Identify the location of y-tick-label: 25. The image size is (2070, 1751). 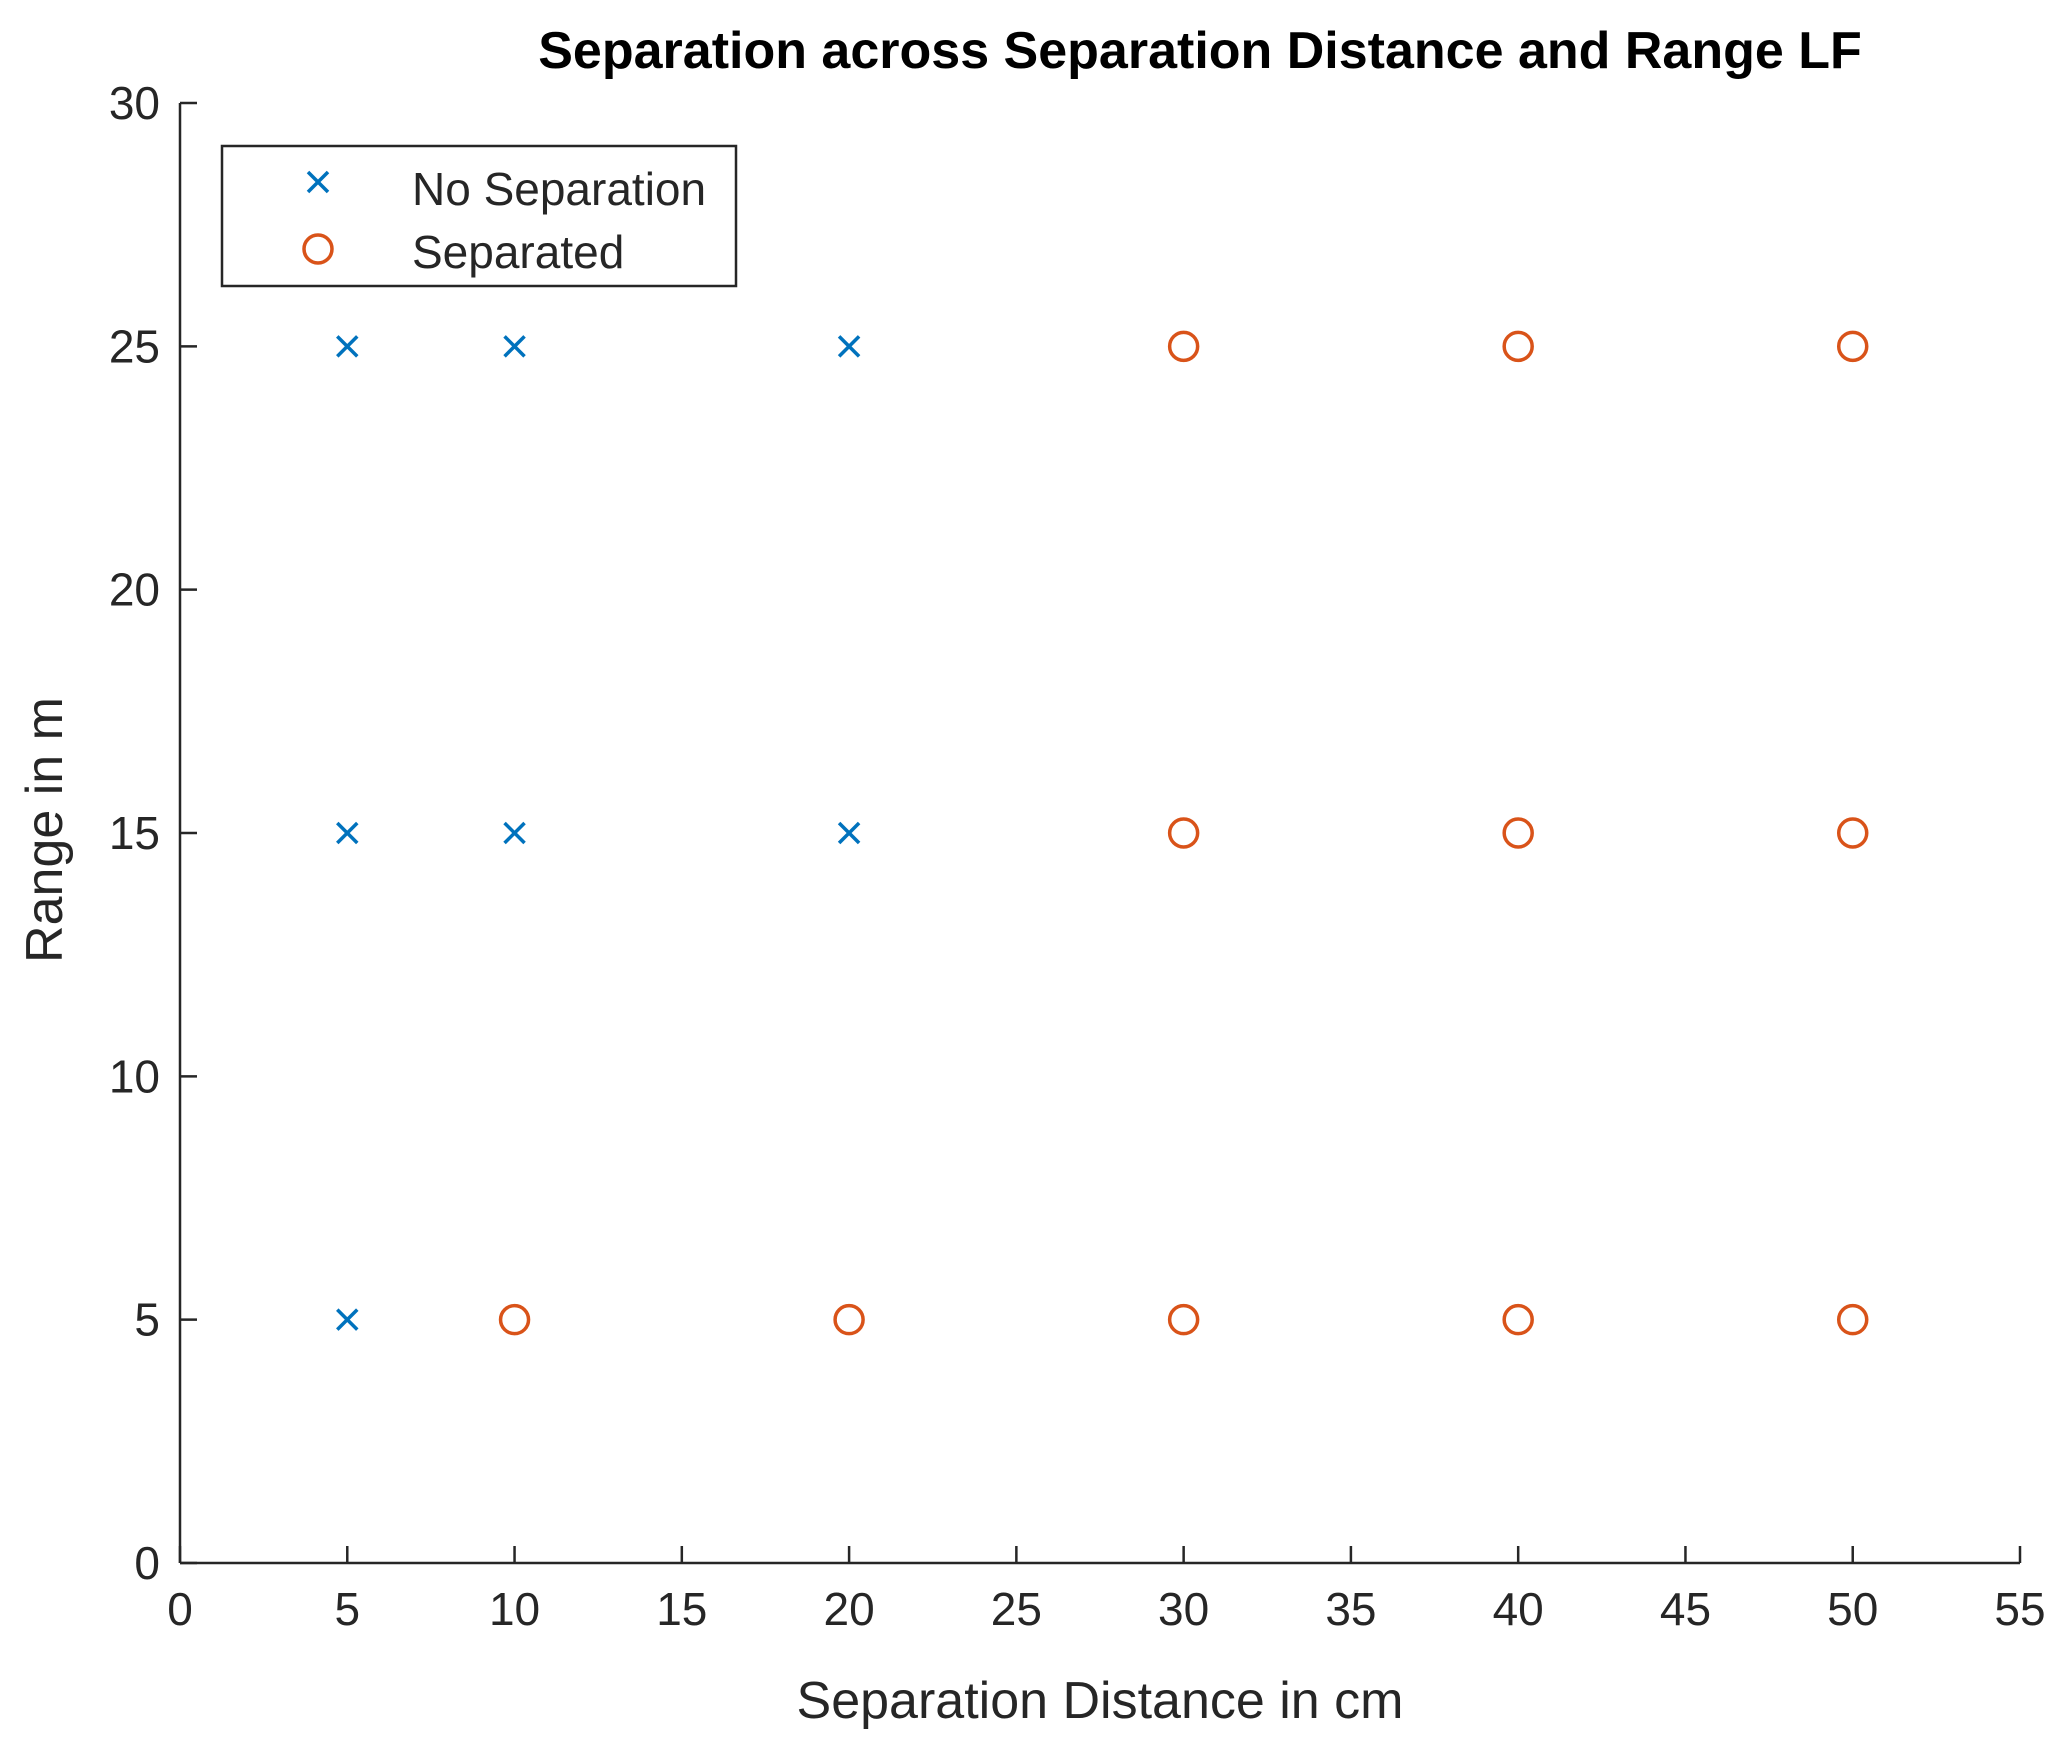
(134, 346).